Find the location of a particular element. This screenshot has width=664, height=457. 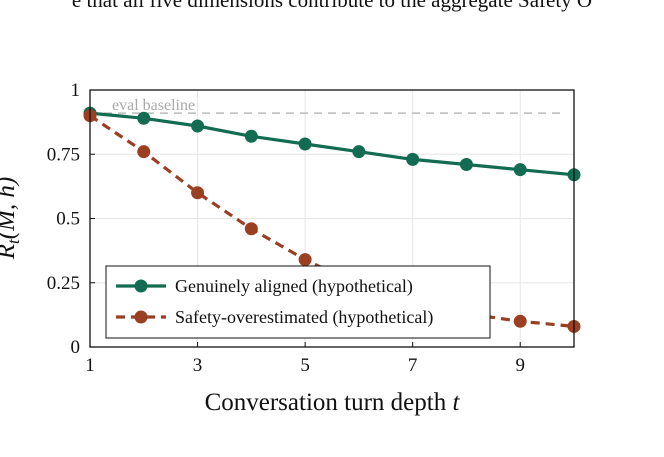

y-axis-label: Rt(M, h) is located at coordinates (11, 219).